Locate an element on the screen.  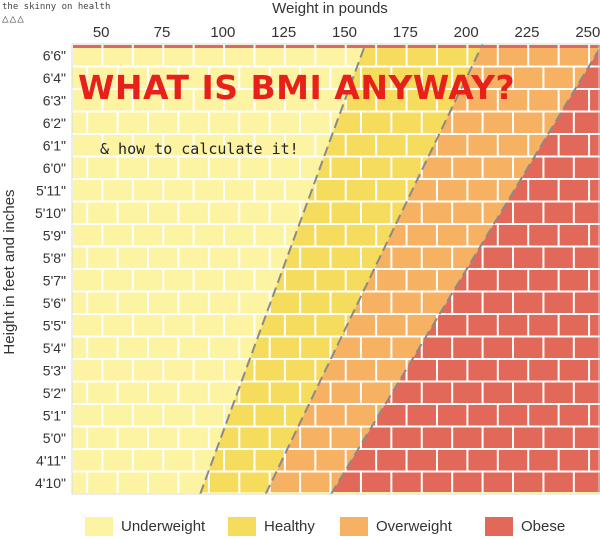
y-tick-label: 5'6" is located at coordinates (54, 303).